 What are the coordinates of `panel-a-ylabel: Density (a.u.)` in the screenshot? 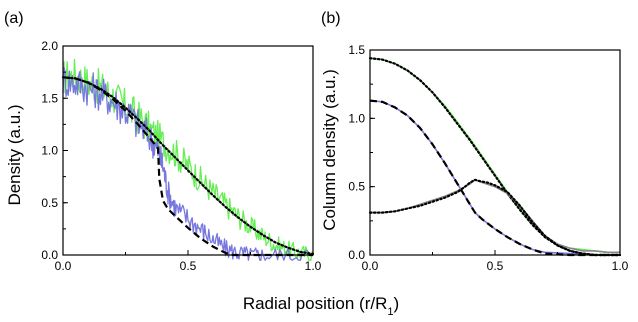 It's located at (14, 154).